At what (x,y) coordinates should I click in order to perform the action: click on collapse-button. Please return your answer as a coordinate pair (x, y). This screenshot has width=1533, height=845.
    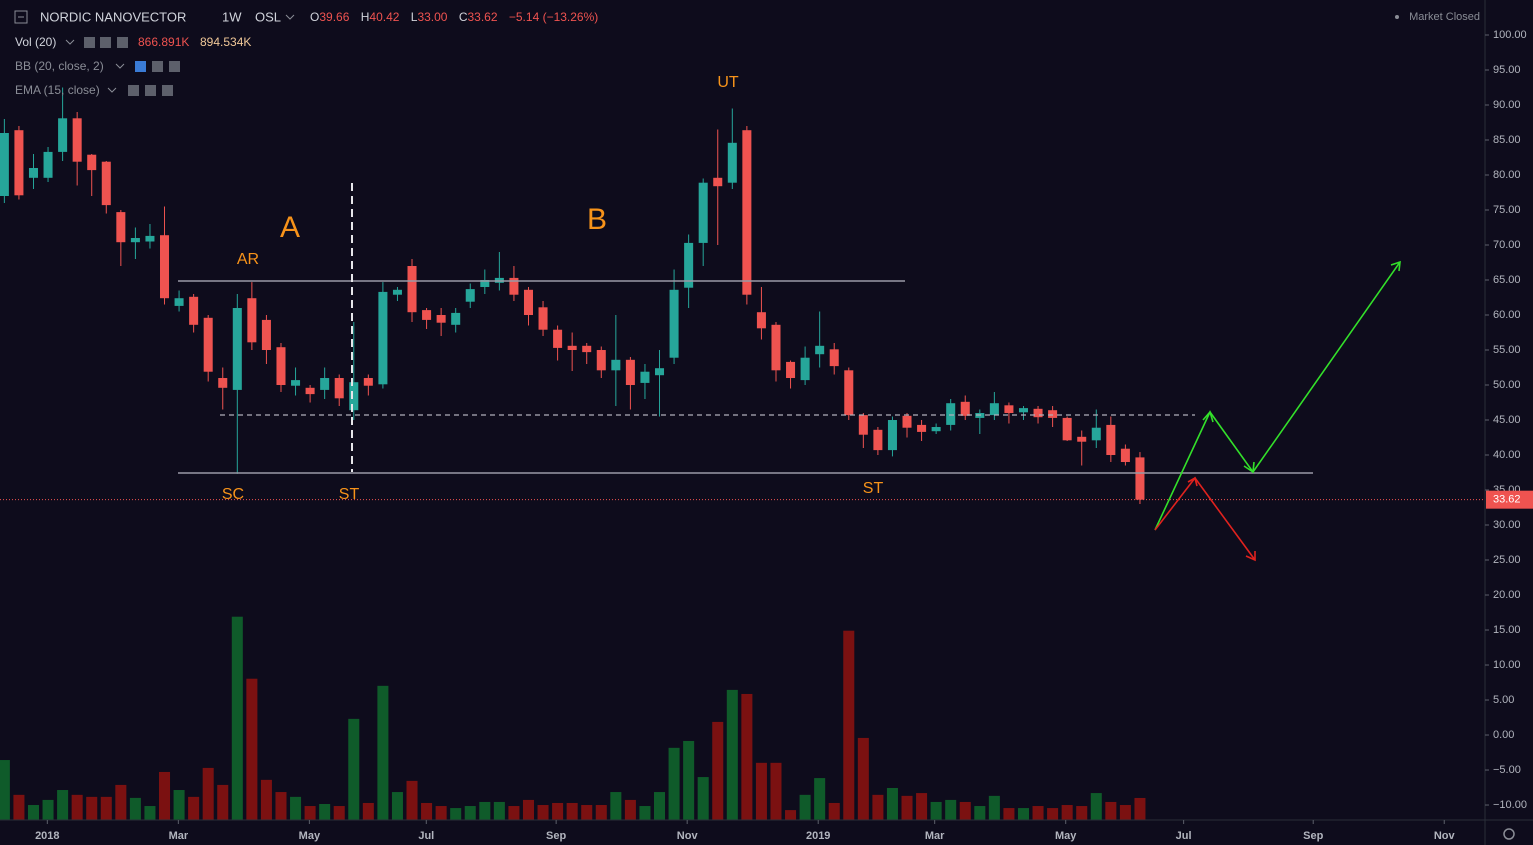
    Looking at the image, I should click on (21, 17).